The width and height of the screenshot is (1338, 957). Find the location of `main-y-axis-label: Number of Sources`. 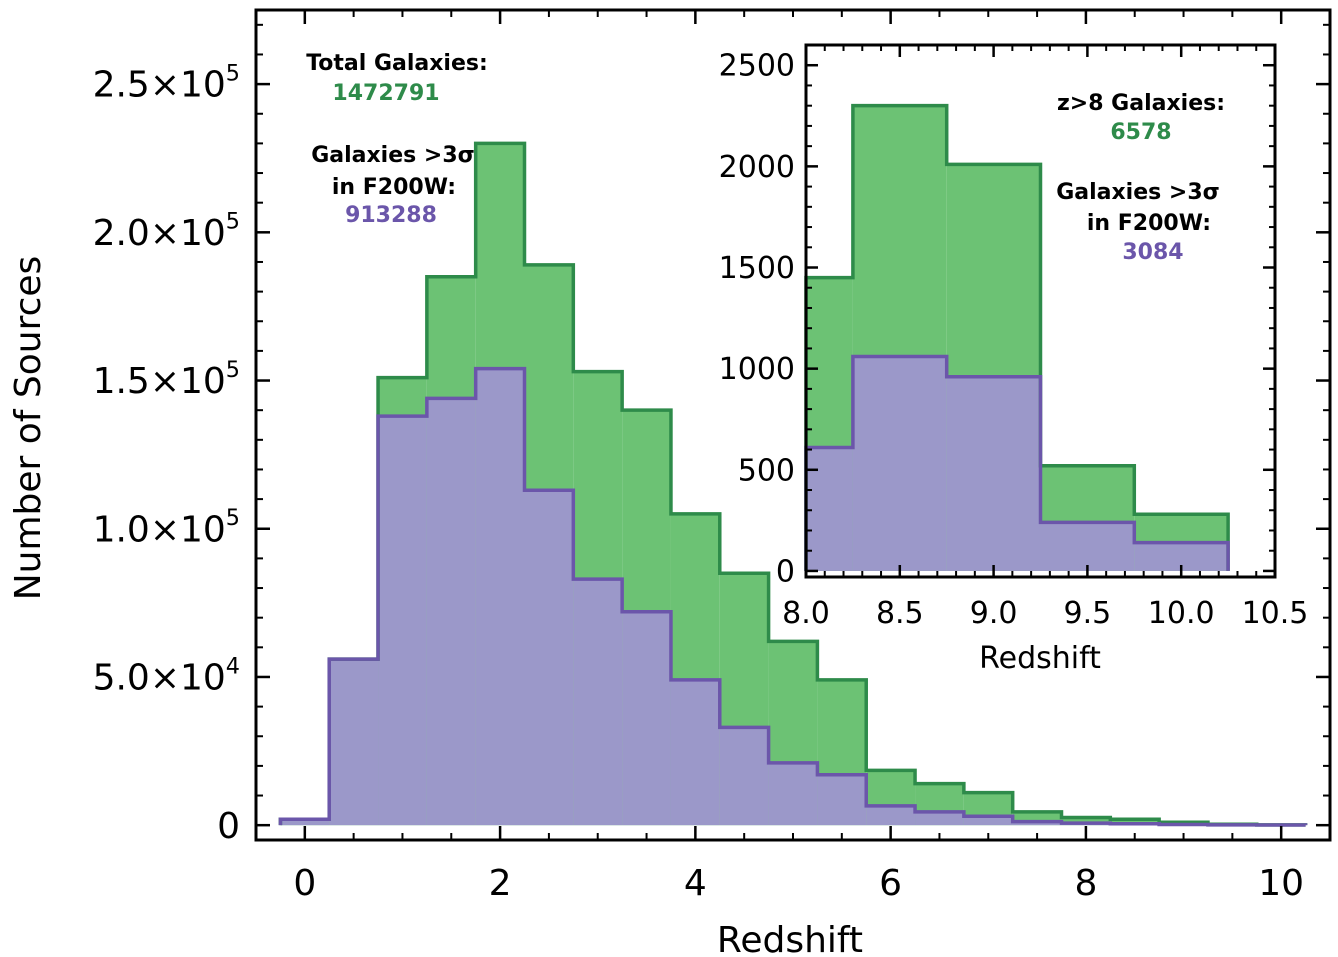

main-y-axis-label: Number of Sources is located at coordinates (28, 428).